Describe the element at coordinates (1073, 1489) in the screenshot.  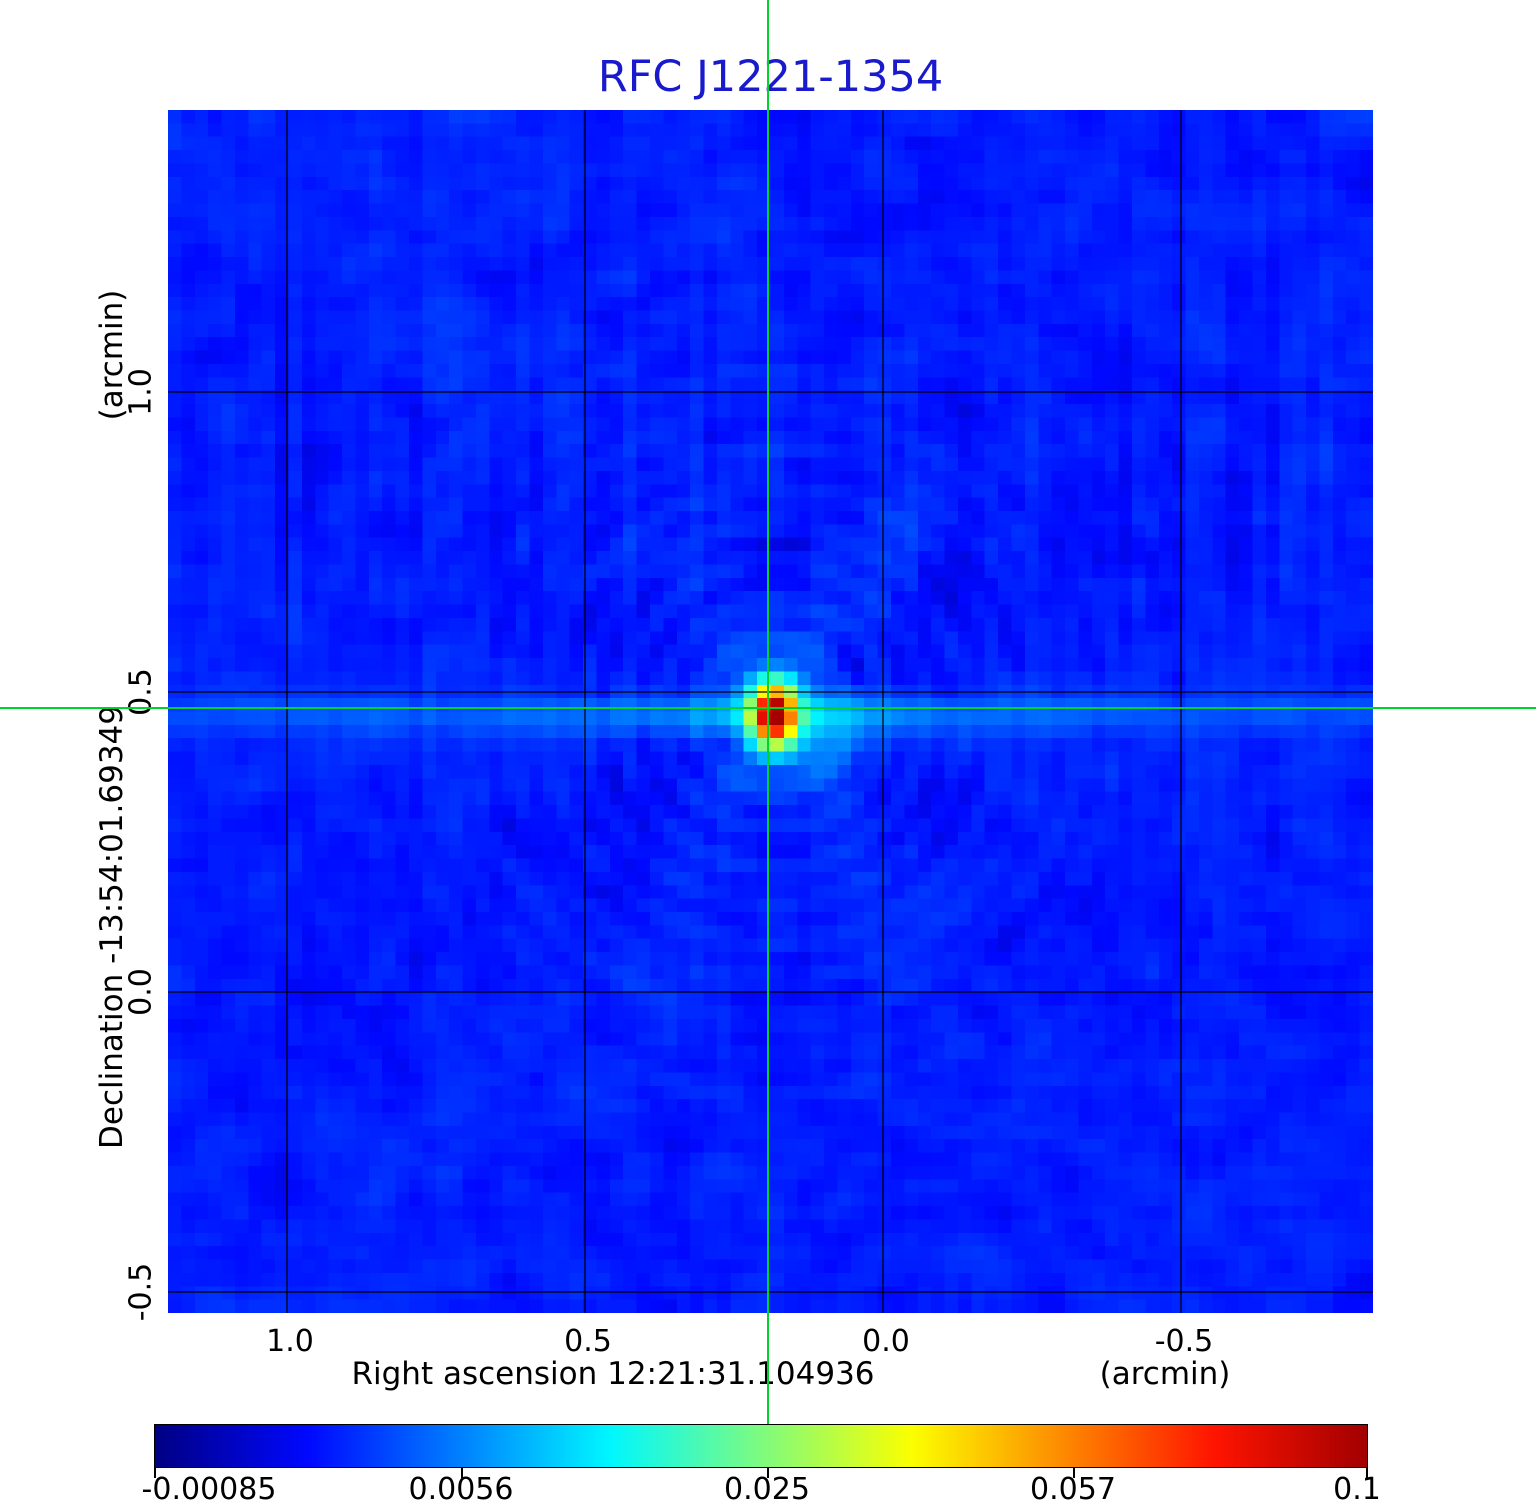
I see `colorbar-tick-label: 0.057` at that location.